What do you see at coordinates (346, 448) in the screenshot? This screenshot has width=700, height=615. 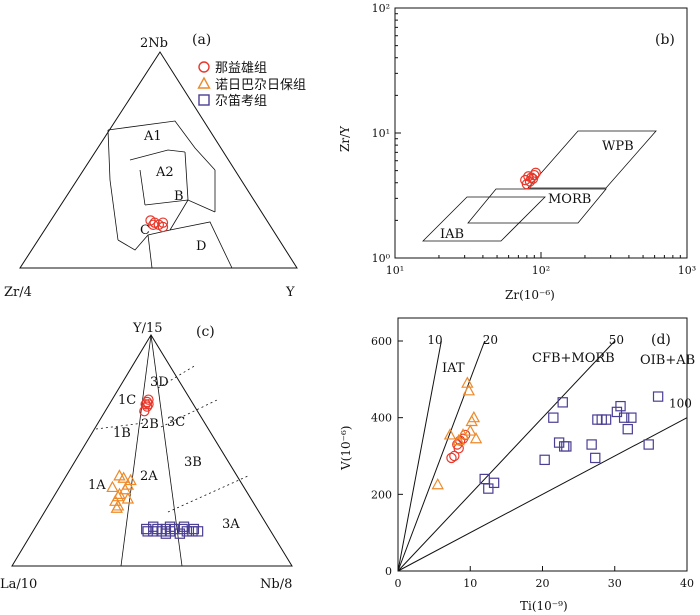 I see `y-axis-label-d: V(10⁻⁶)` at bounding box center [346, 448].